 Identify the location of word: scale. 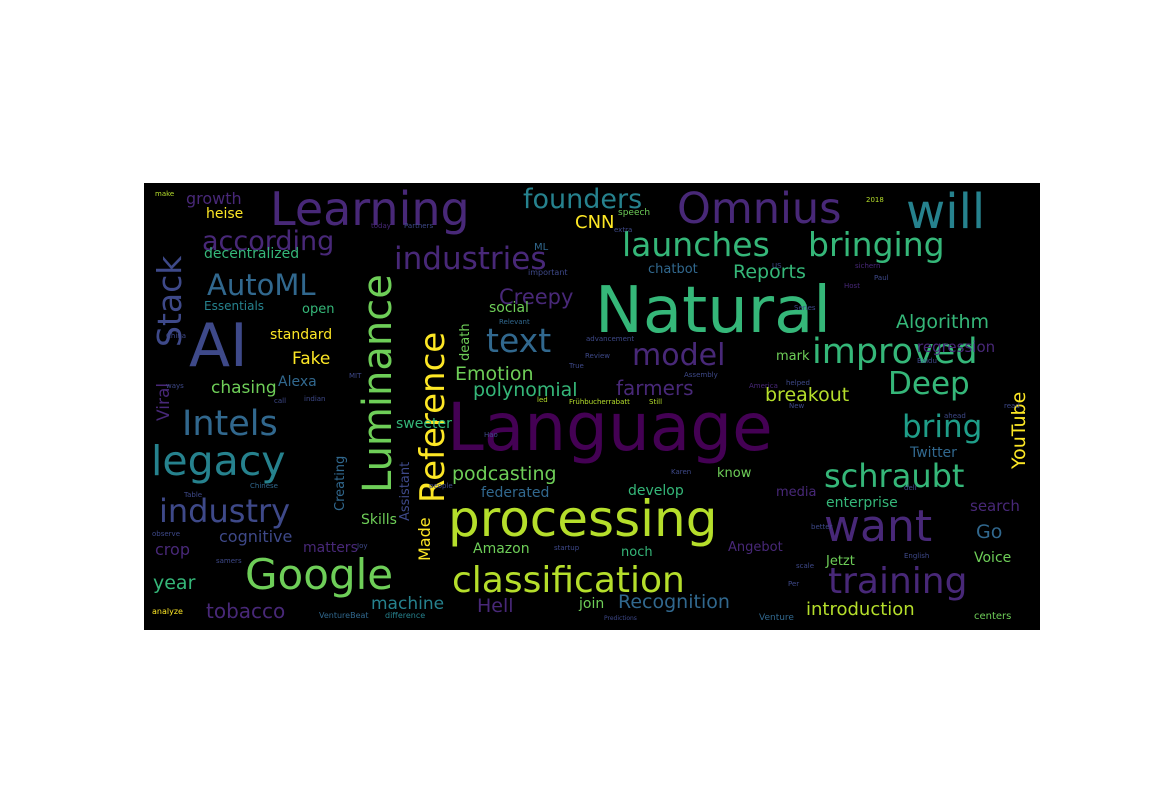
(805, 566).